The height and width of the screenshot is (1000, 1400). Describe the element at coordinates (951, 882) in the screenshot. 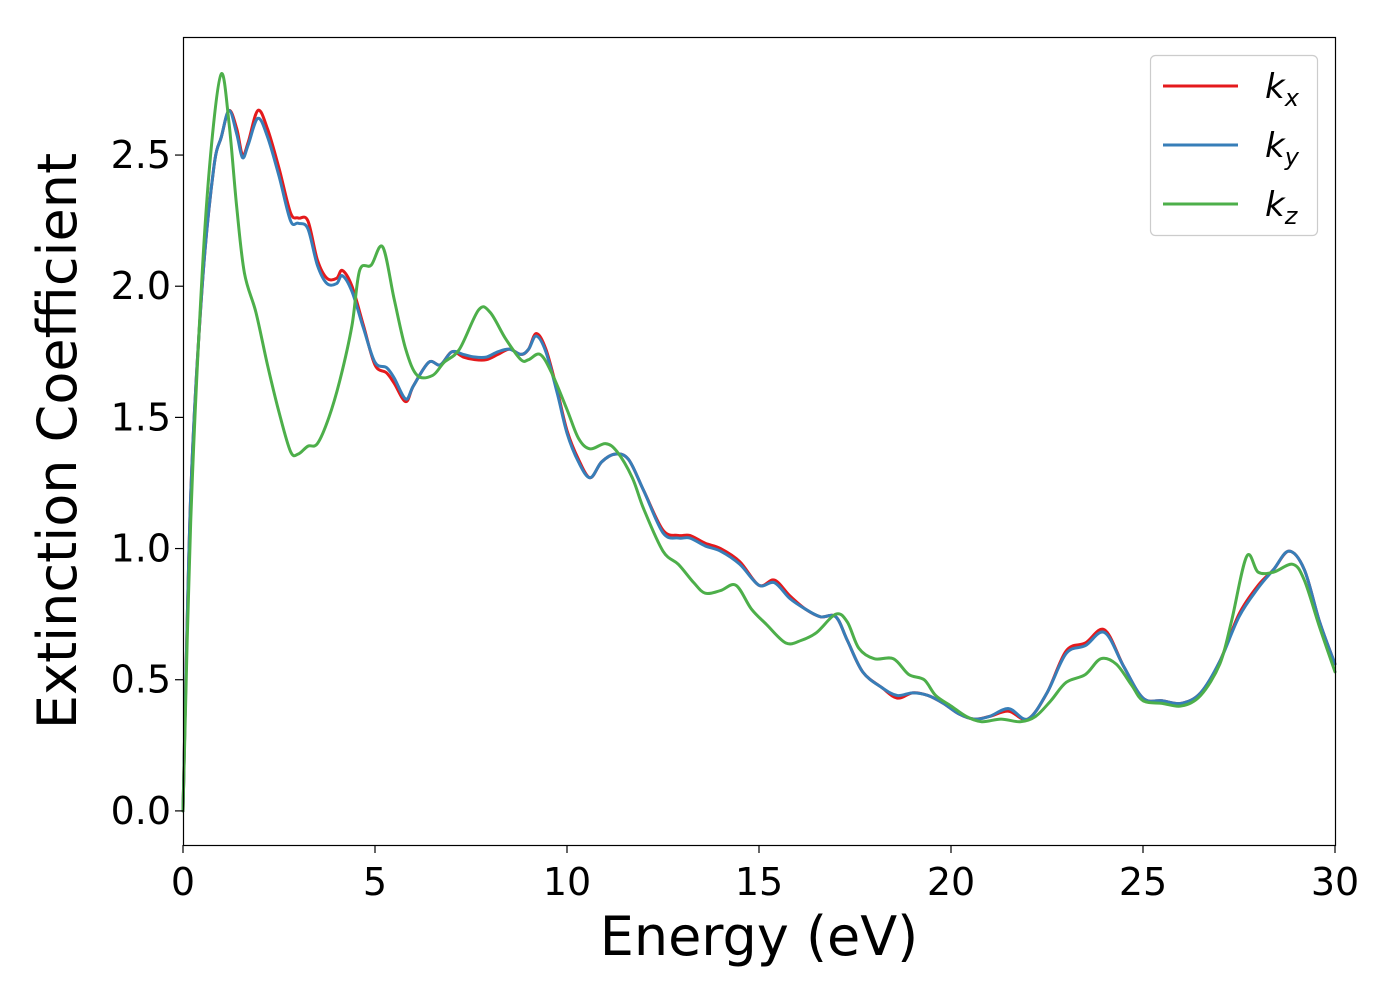

I see `x-tick-label: 20` at that location.